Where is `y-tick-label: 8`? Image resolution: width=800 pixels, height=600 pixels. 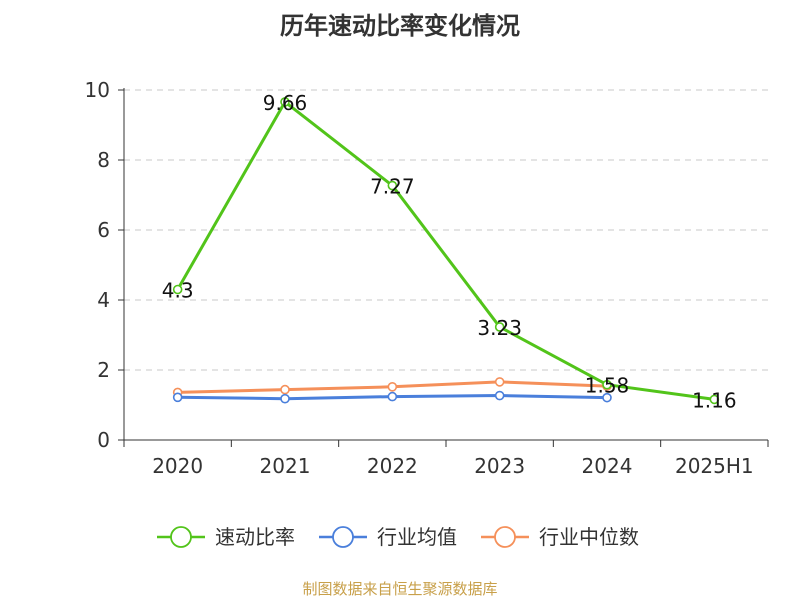
y-tick-label: 8 is located at coordinates (103, 160).